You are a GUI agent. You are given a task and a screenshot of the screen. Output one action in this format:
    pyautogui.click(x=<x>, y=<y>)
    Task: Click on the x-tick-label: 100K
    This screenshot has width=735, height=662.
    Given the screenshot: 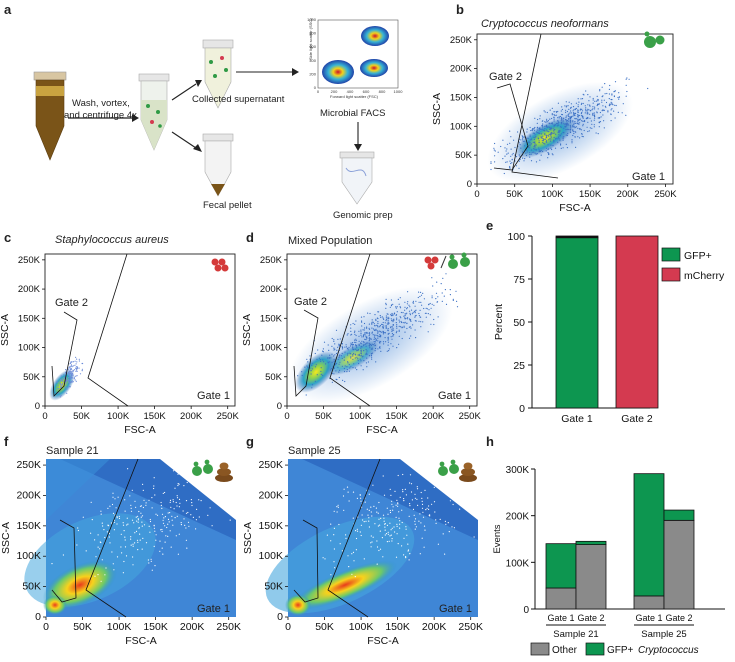 What is the action you would take?
    pyautogui.click(x=360, y=416)
    